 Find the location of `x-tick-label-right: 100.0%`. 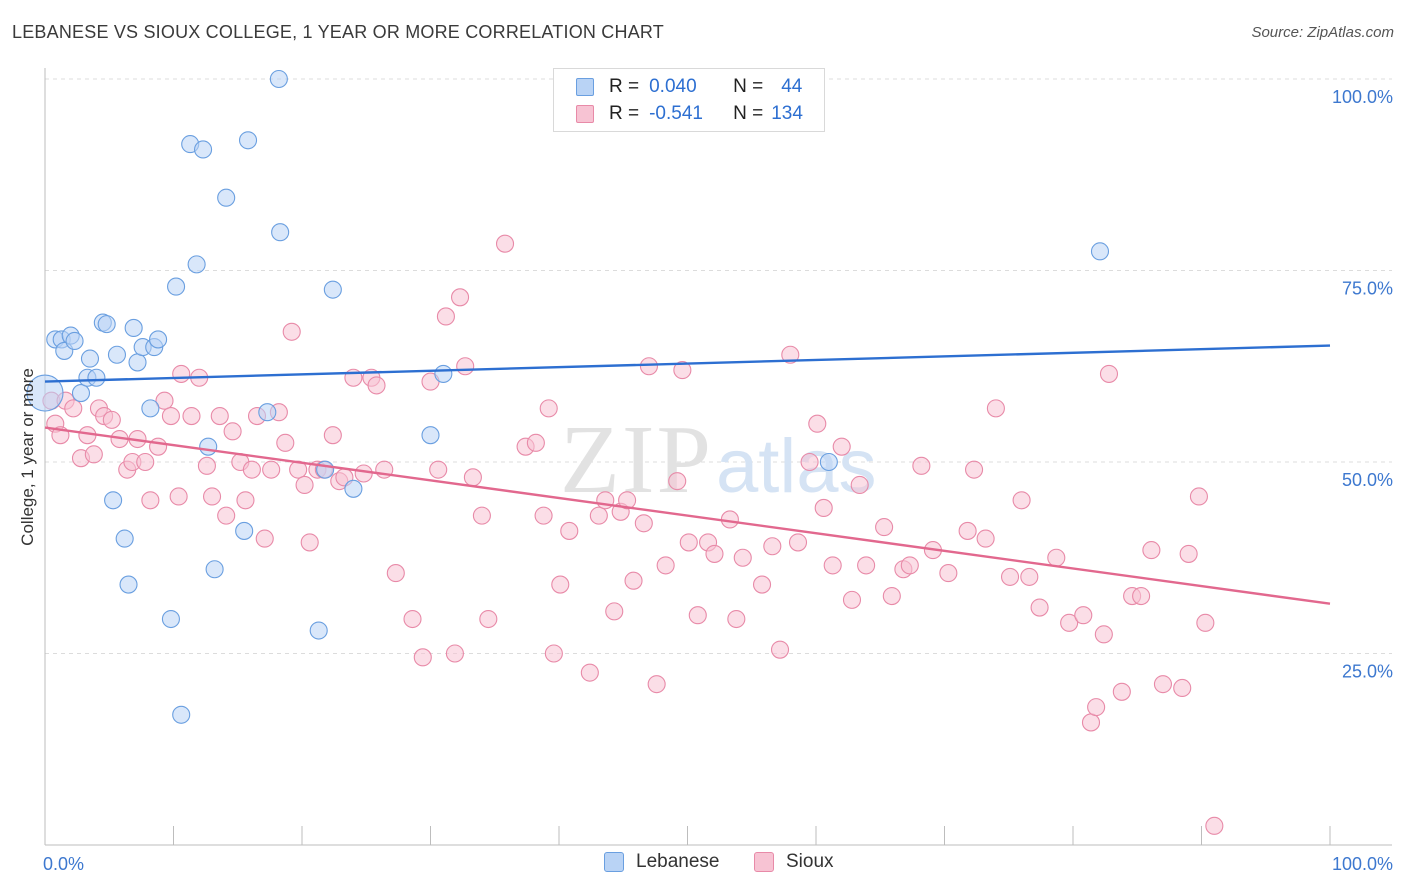

x-tick-label-right: 100.0% is located at coordinates (1362, 864).